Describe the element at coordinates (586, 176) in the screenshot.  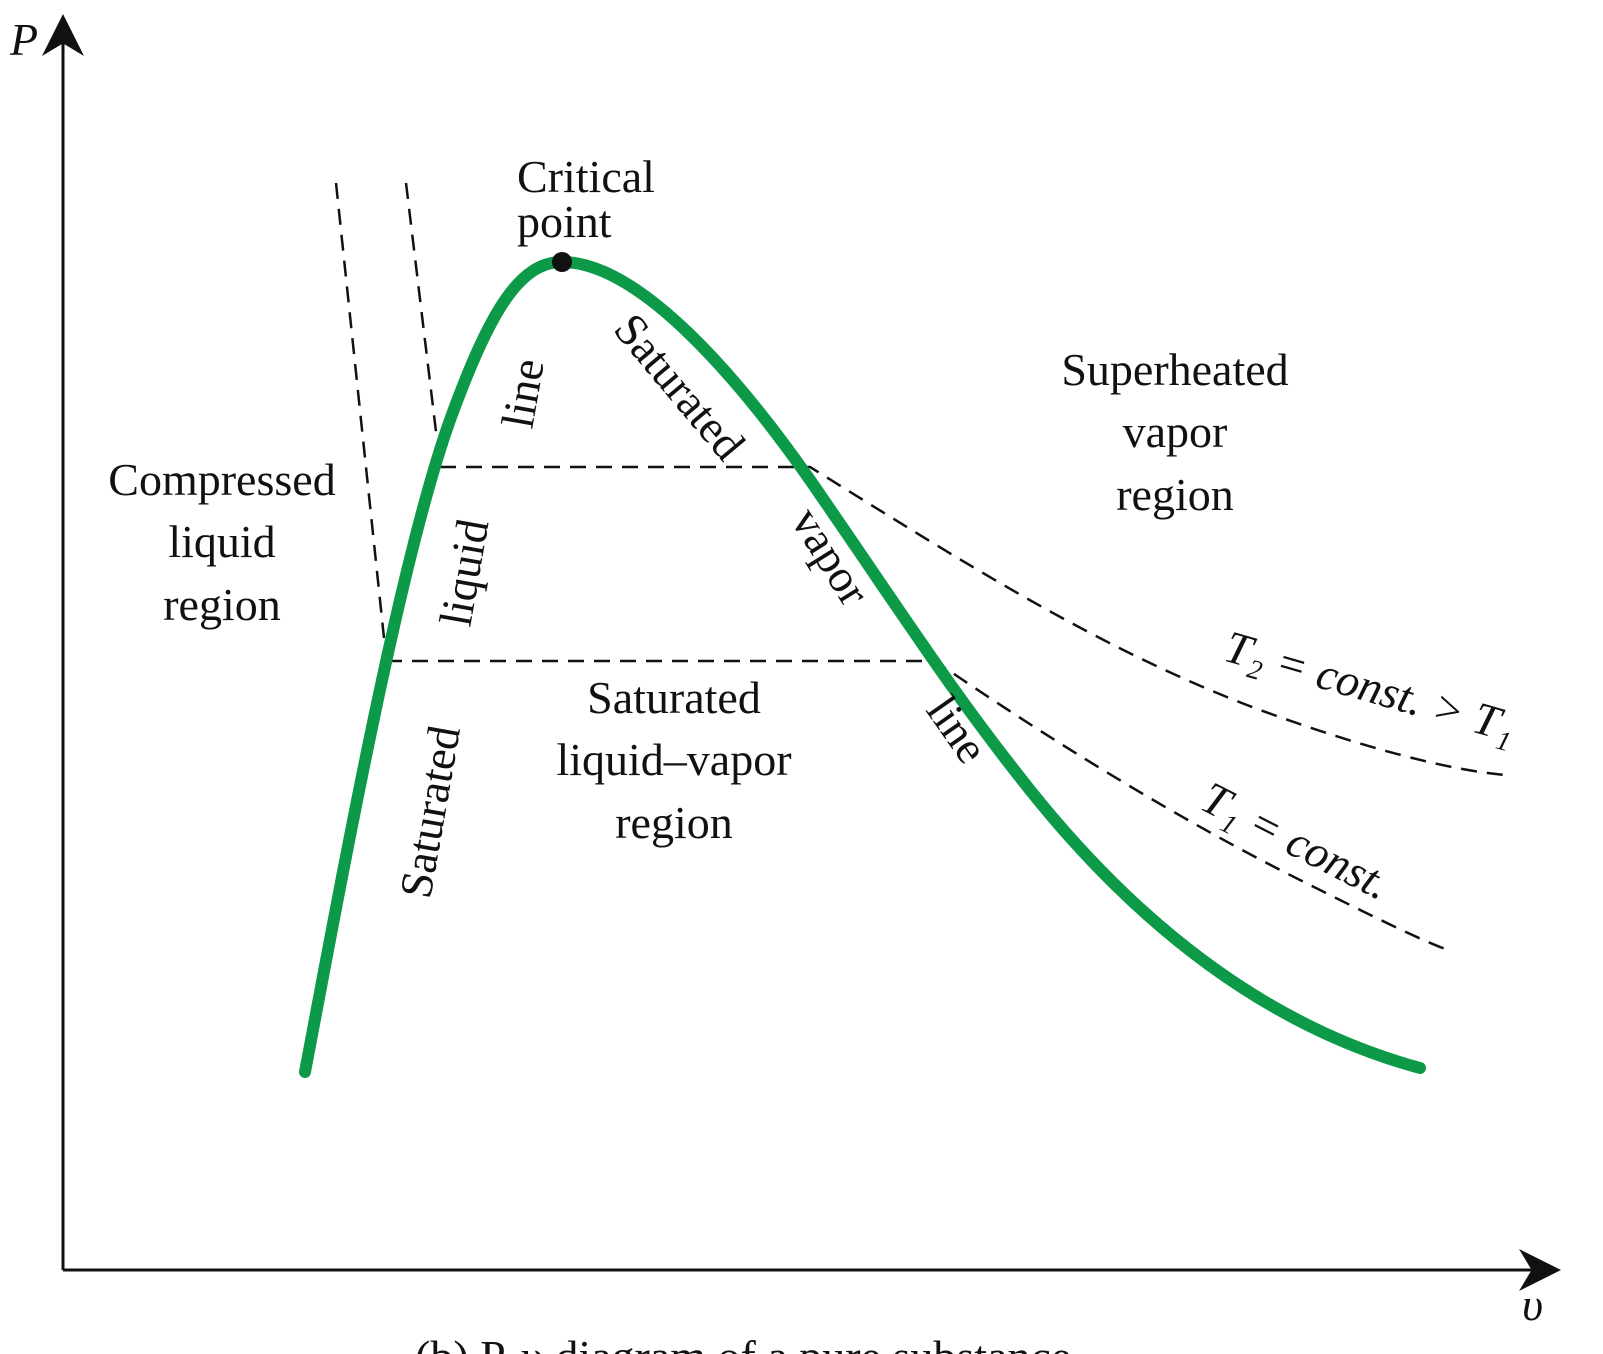
I see `critical-point-label: Critical` at that location.